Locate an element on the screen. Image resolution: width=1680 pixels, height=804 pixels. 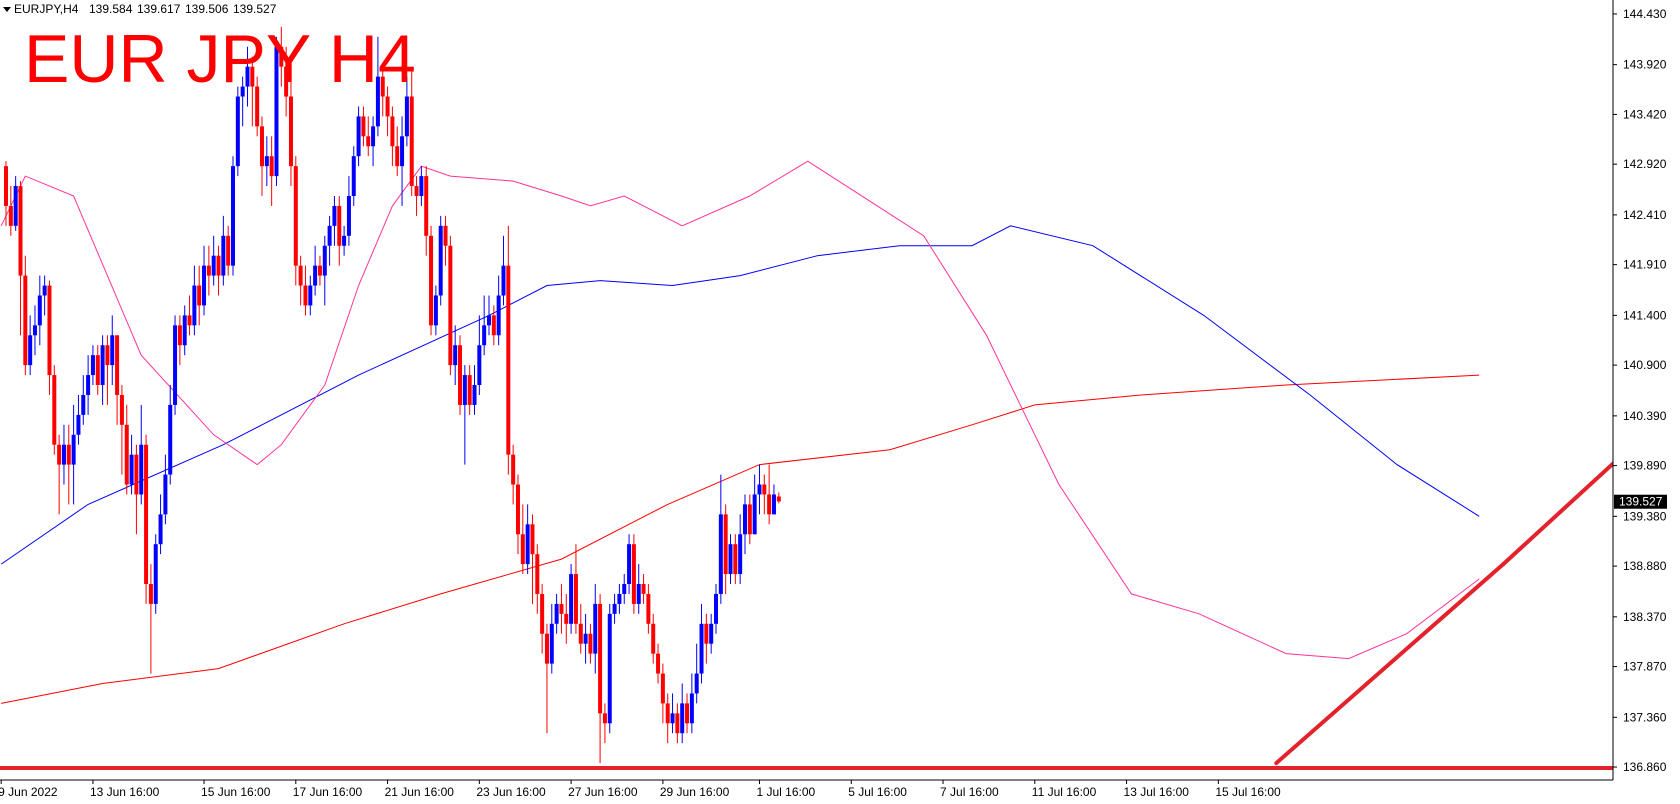
price-tick-label: 142.920 is located at coordinates (1645, 164).